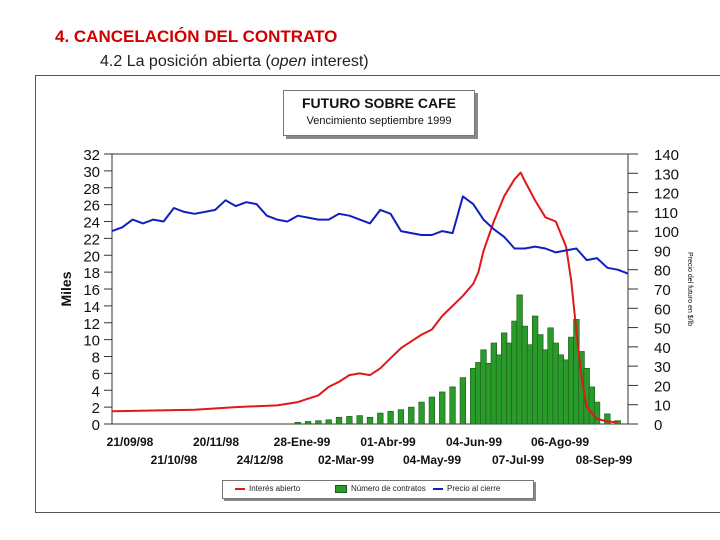  What do you see at coordinates (662, 348) in the screenshot?
I see `y-right-tick-label: 40` at bounding box center [662, 348].